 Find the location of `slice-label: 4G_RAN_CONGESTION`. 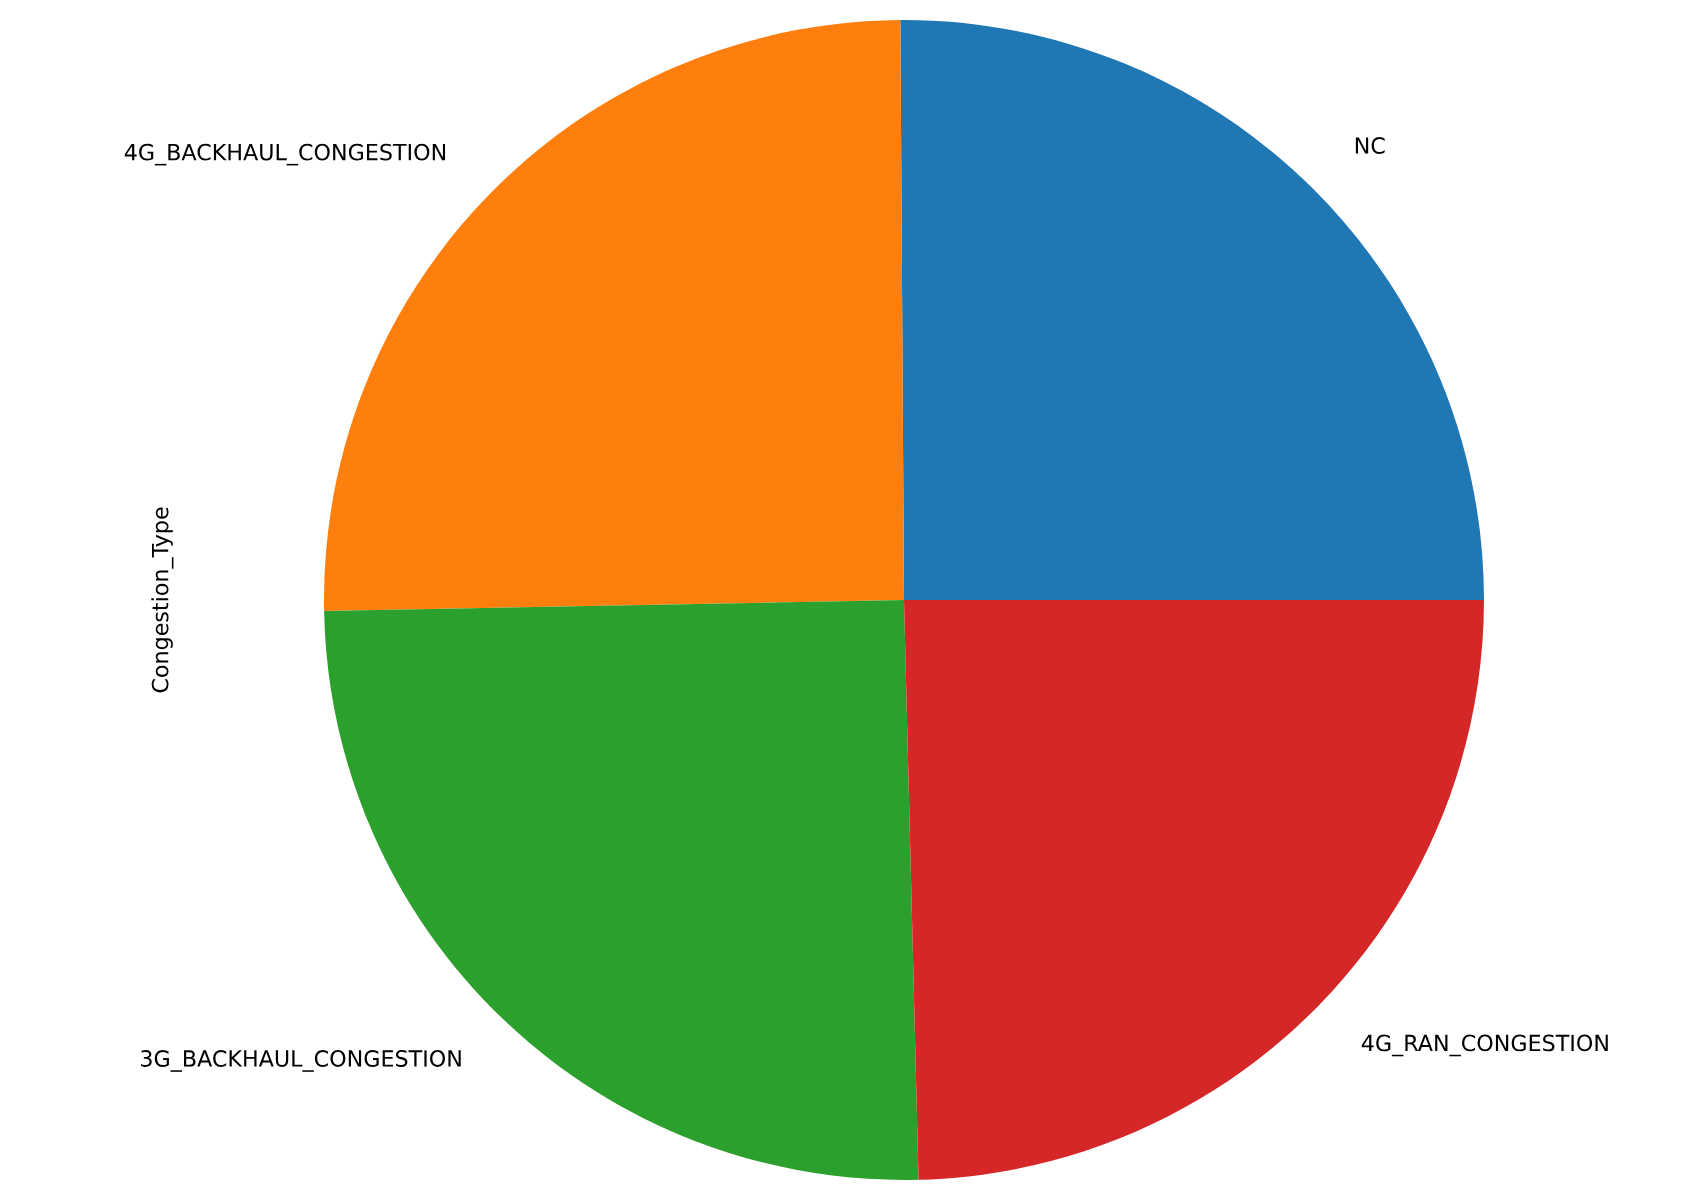

slice-label: 4G_RAN_CONGESTION is located at coordinates (1484, 1045).